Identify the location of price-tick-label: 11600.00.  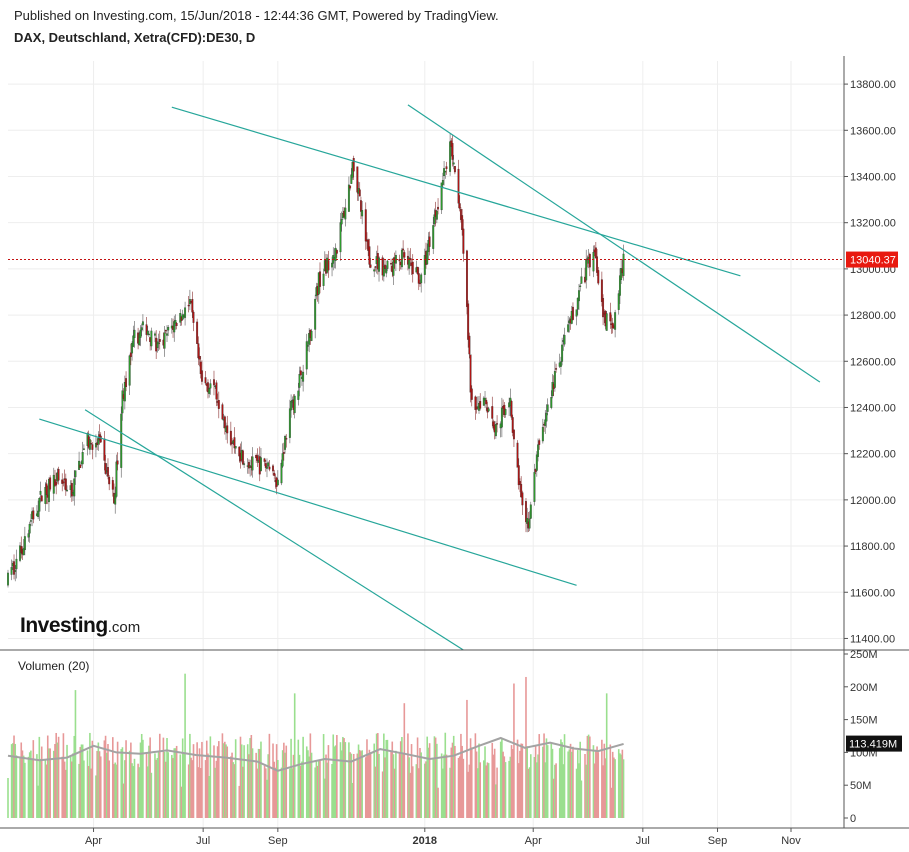
(872, 593).